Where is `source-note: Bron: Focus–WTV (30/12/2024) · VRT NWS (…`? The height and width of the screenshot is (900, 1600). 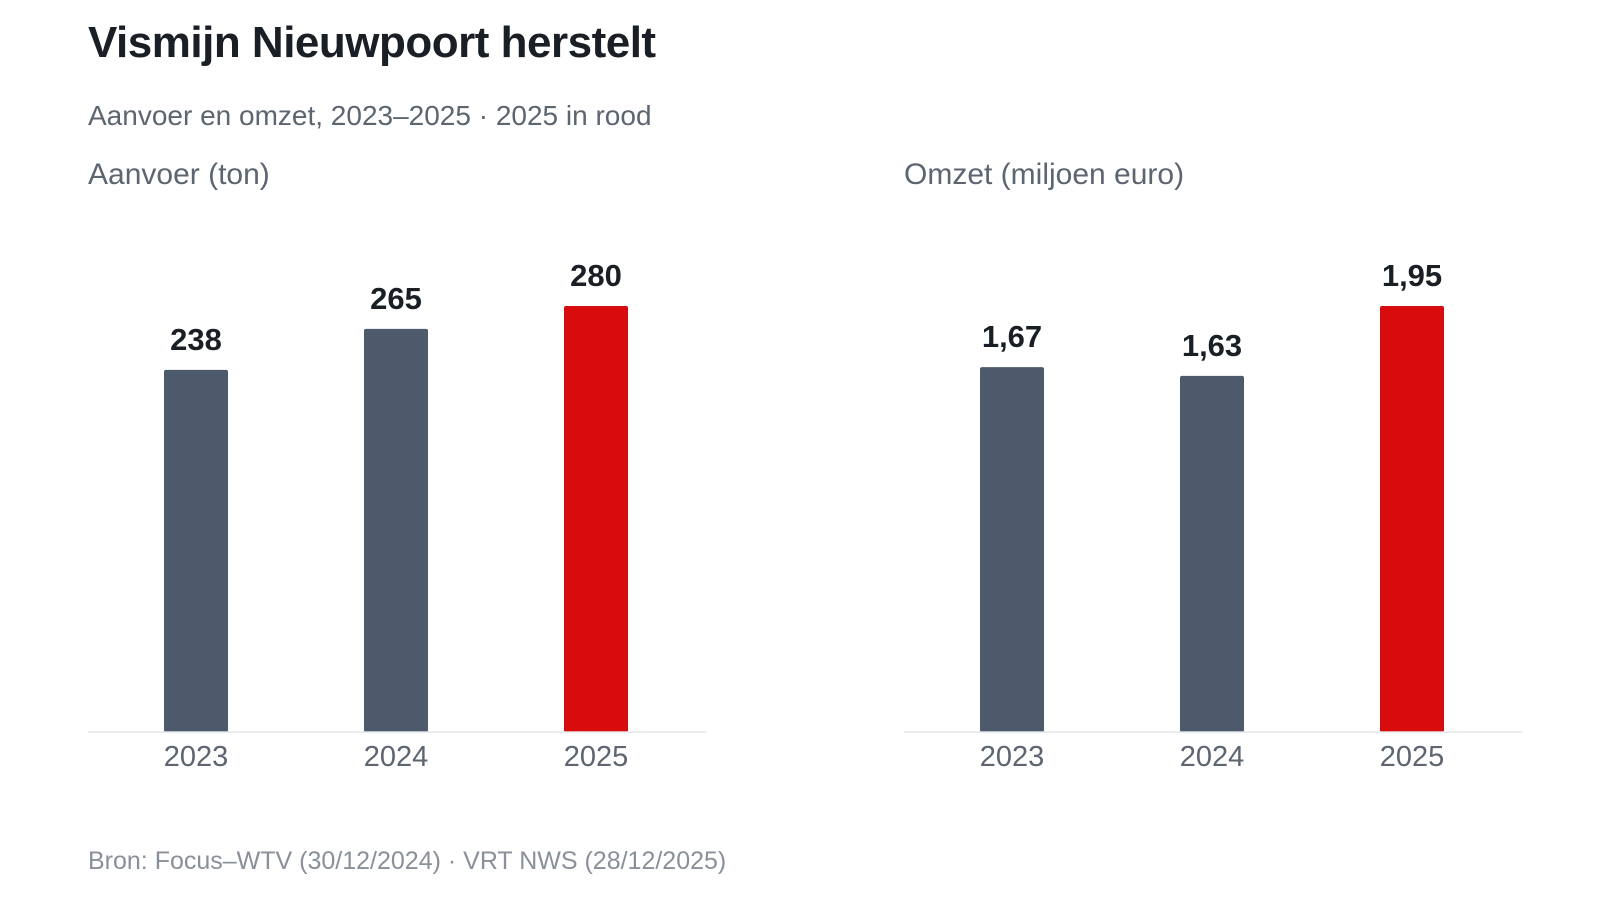 source-note: Bron: Focus–WTV (30/12/2024) · VRT NWS (… is located at coordinates (407, 861).